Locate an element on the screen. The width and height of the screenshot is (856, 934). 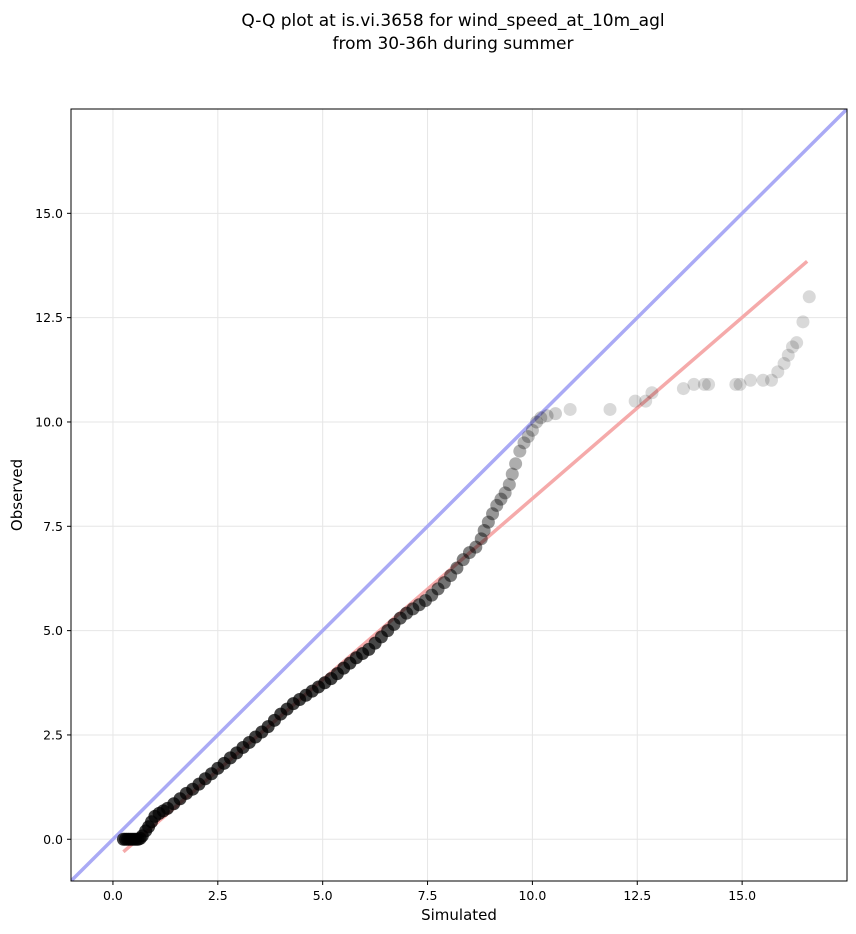
x-tick-label-1: 2.5 is located at coordinates (218, 895).